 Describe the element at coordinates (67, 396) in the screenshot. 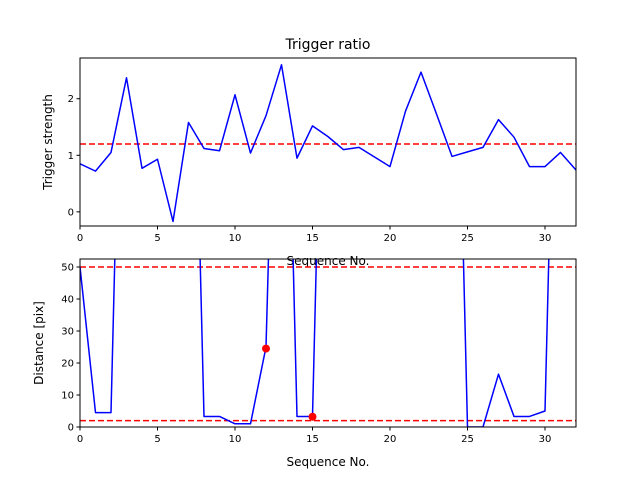

I see `y-tick-label: 10` at that location.